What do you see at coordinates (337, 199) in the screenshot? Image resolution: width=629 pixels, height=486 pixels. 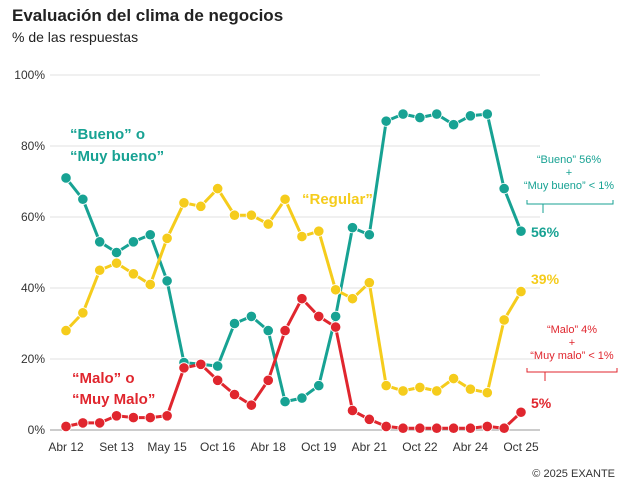 I see `series-label-regular: “Regular”` at bounding box center [337, 199].